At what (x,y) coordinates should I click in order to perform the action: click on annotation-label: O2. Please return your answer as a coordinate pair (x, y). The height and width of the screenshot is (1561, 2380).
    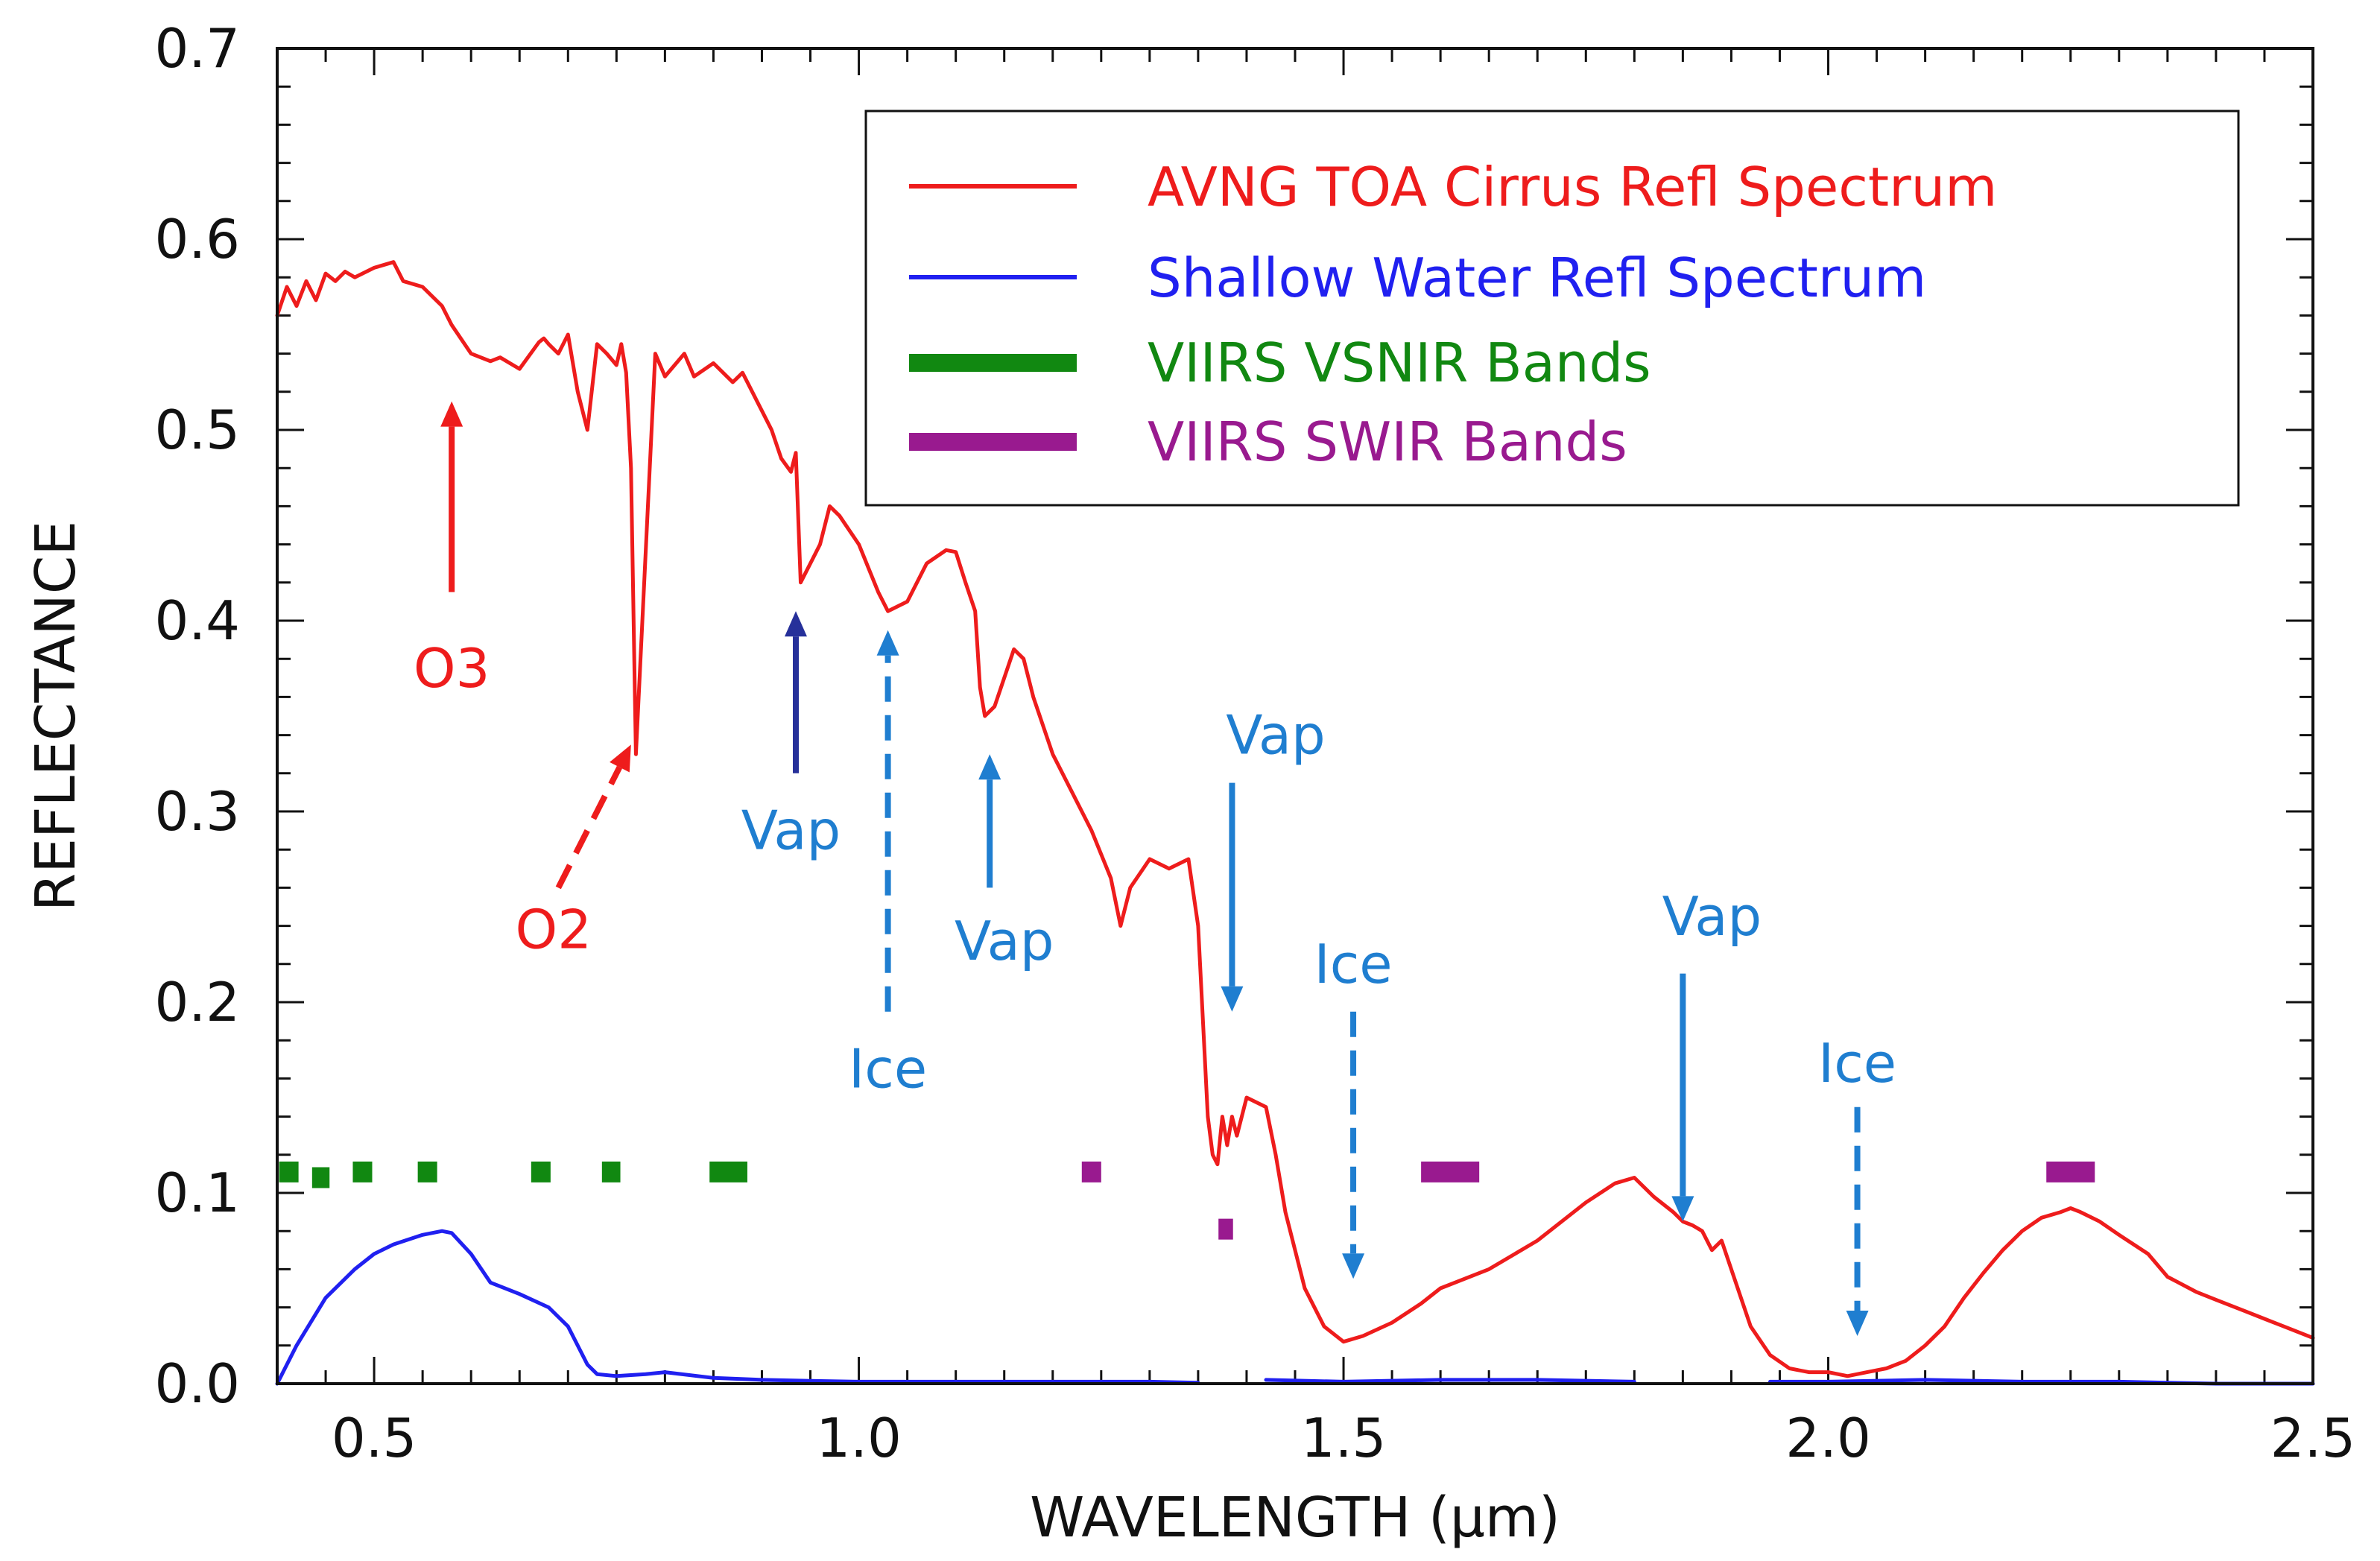
    Looking at the image, I should click on (554, 930).